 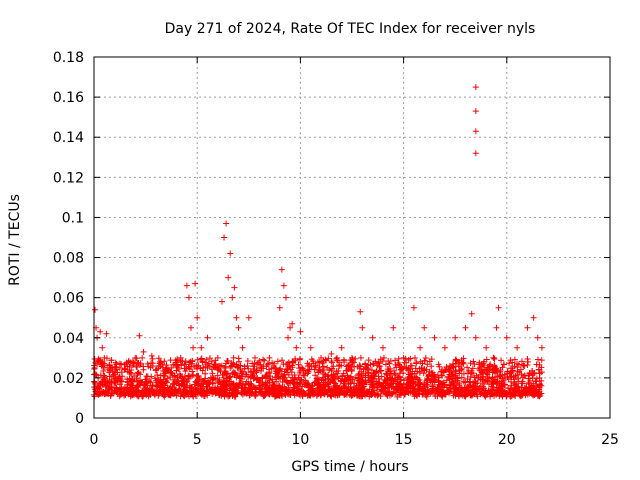 I want to click on y-tick-label: 0.12, so click(x=68, y=178).